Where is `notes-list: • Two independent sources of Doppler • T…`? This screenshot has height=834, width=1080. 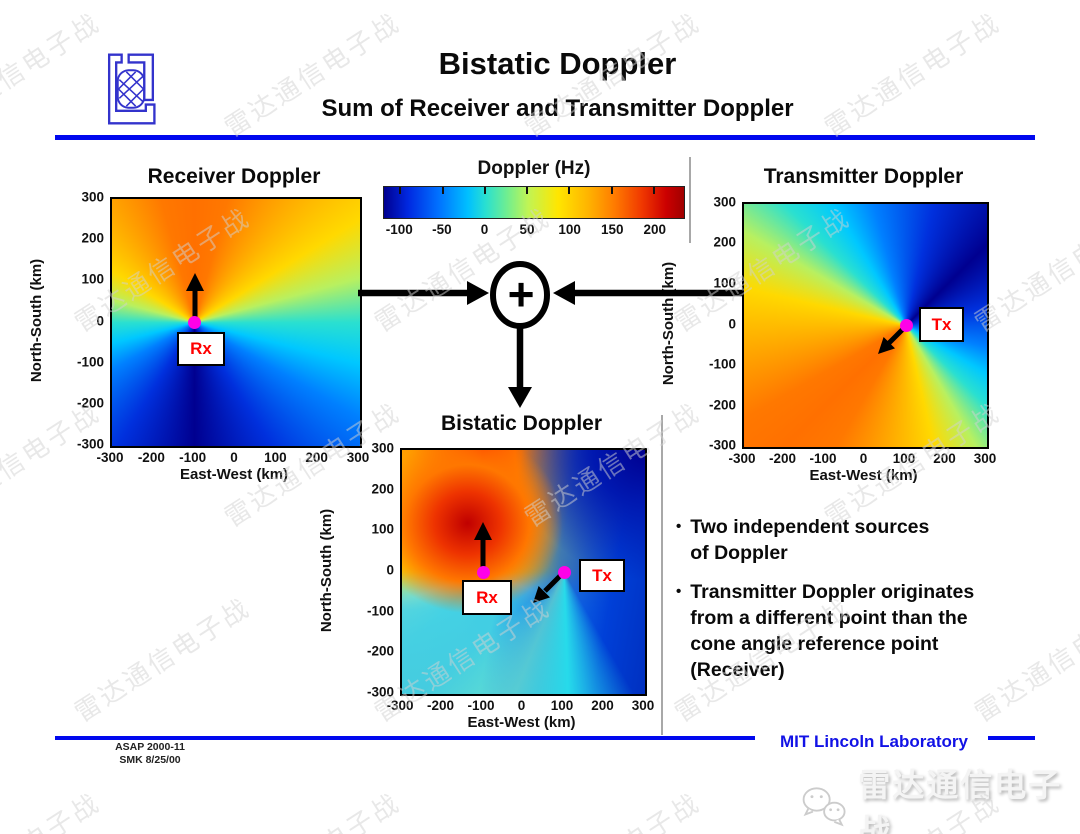
notes-list: • Two independent sources of Doppler • T… is located at coordinates (874, 605).